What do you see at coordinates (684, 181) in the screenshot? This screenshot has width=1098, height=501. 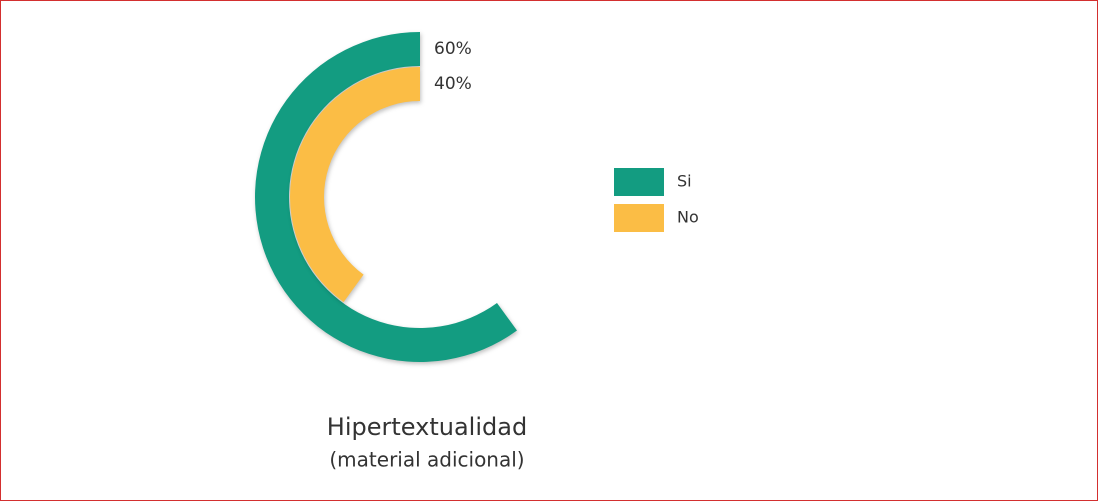 I see `legend-label: Si` at bounding box center [684, 181].